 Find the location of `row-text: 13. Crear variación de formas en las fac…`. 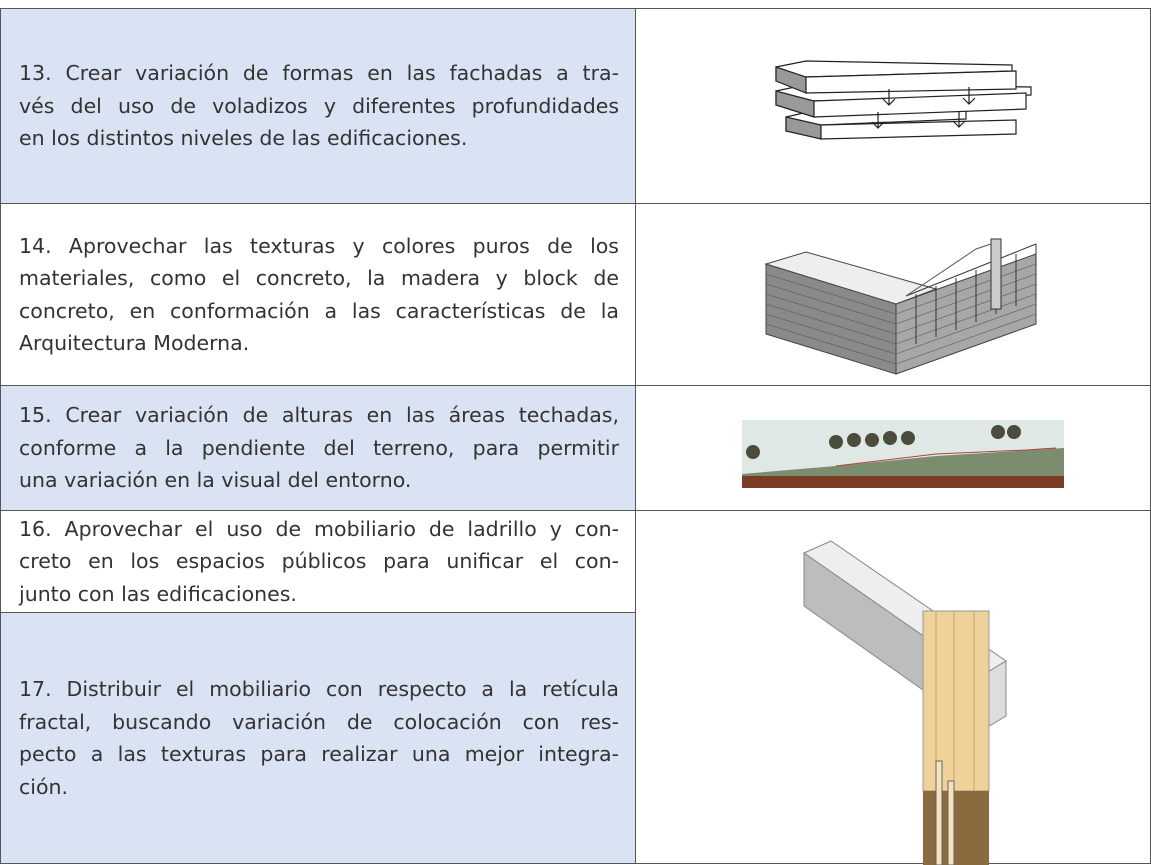

row-text: 13. Crear variación de formas en las fac… is located at coordinates (318, 106).